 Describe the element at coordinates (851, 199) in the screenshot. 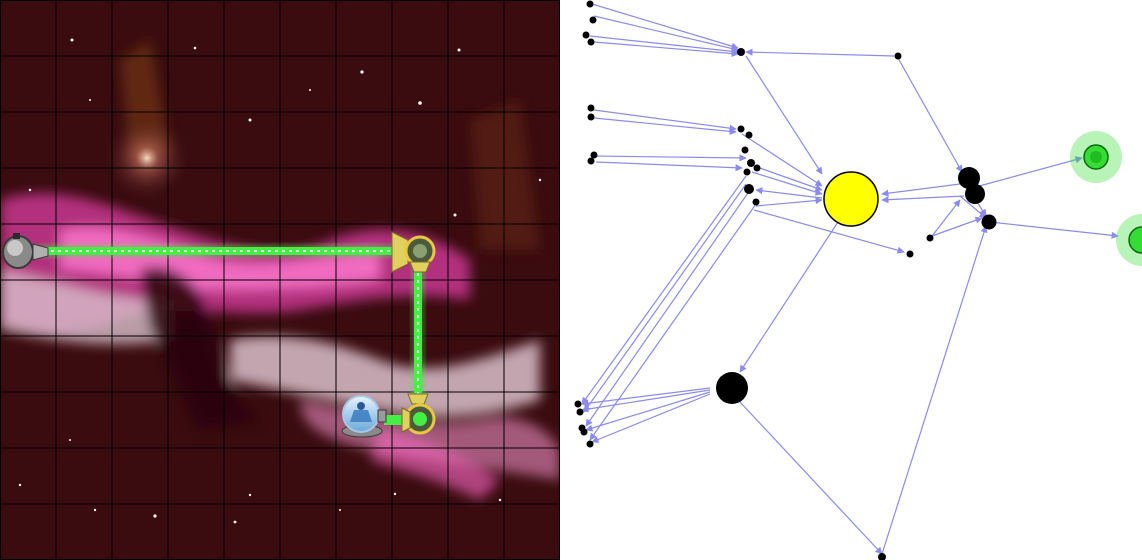

I see `focus-node` at that location.